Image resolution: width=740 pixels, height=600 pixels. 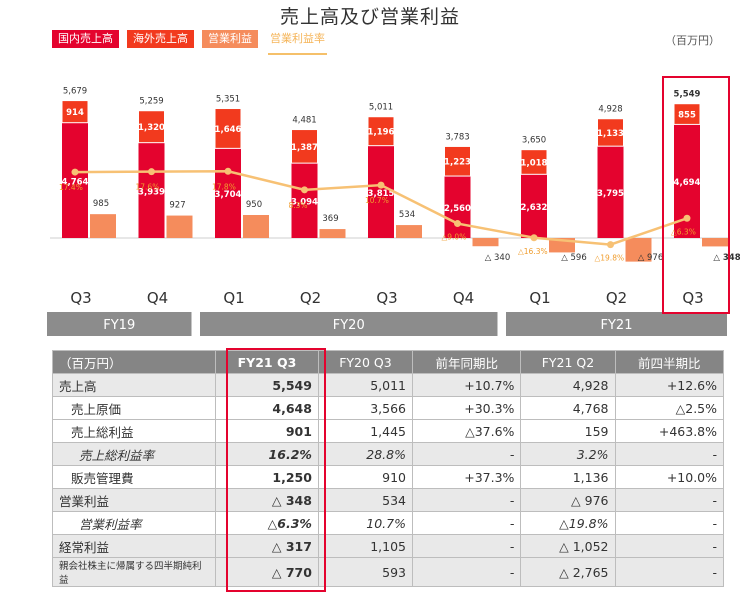 What do you see at coordinates (134, 362) in the screenshot?
I see `col-header-unit: （百万円）` at bounding box center [134, 362].